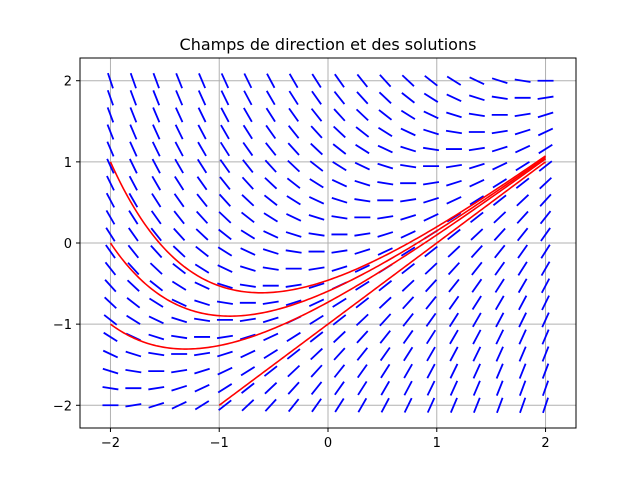  Describe the element at coordinates (437, 443) in the screenshot. I see `x-tick-label: 1` at that location.